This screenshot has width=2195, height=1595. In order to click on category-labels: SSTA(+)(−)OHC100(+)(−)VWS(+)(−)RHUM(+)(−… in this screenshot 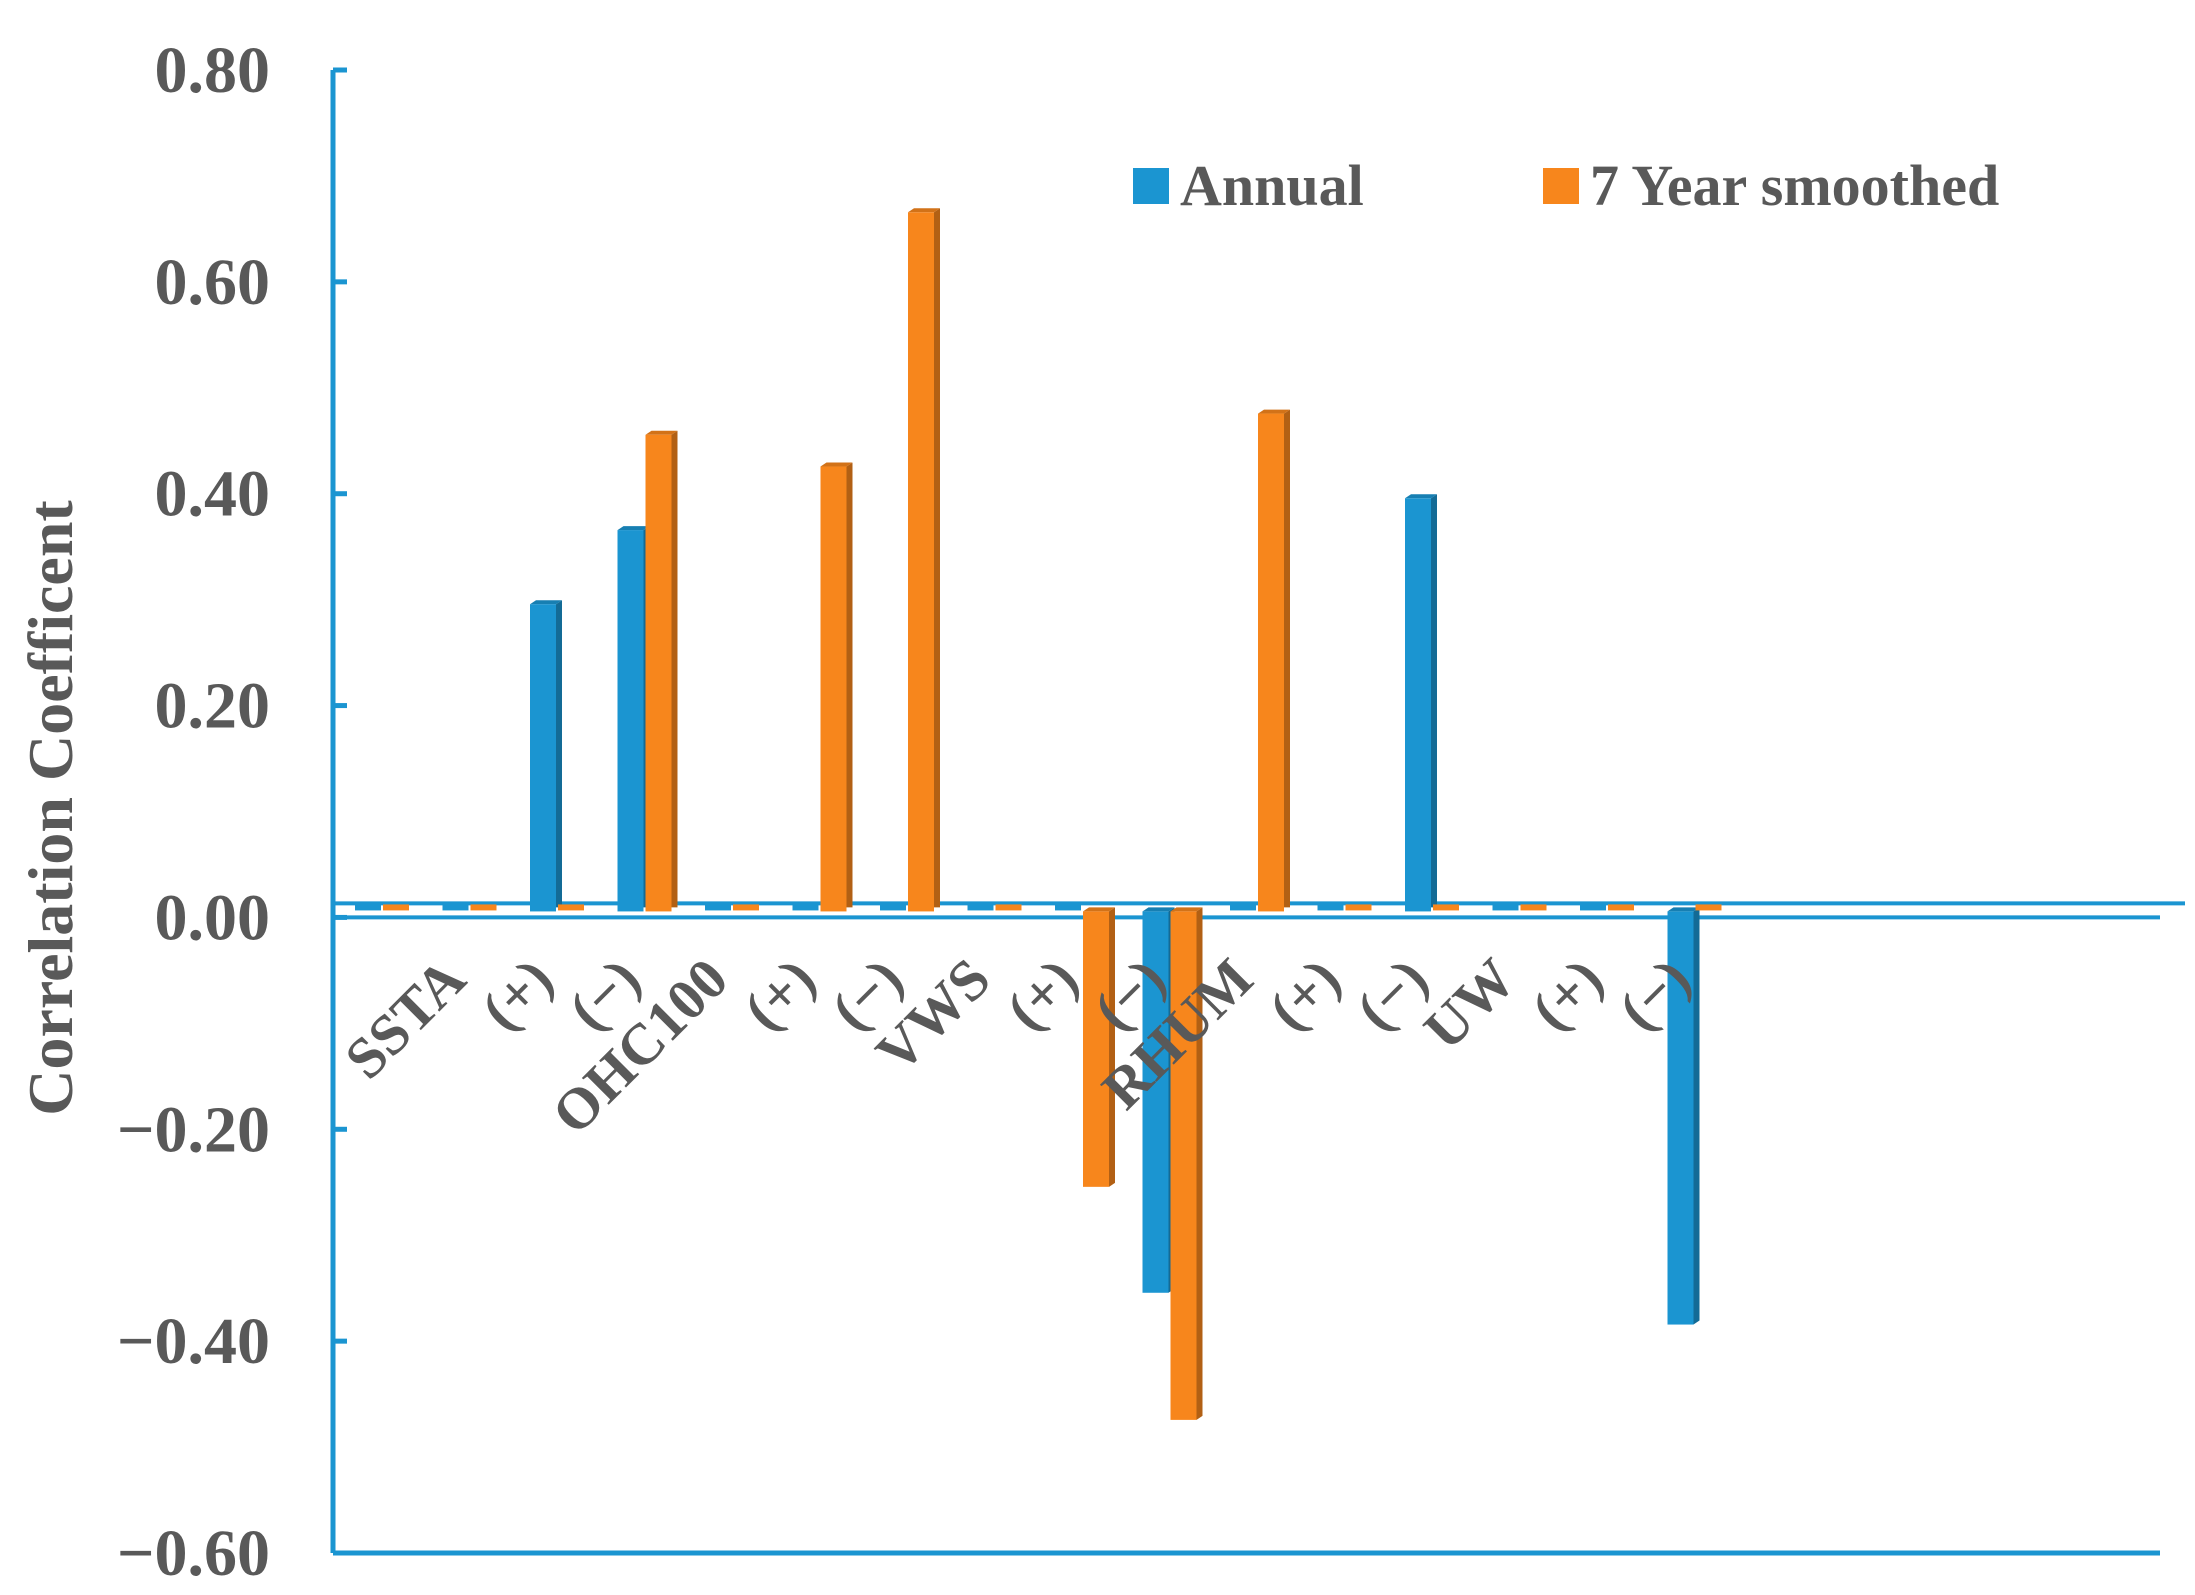, I will do `click(1017, 1046)`.